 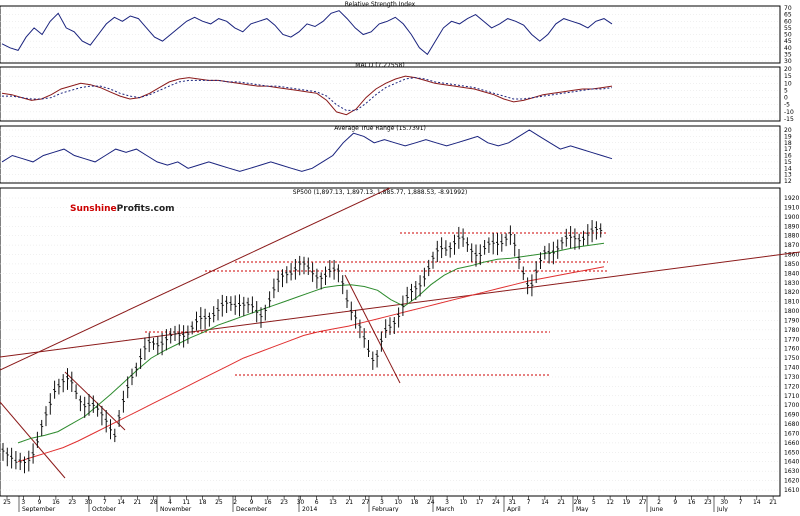 I want to click on october-down-trend-line, so click(x=95, y=401).